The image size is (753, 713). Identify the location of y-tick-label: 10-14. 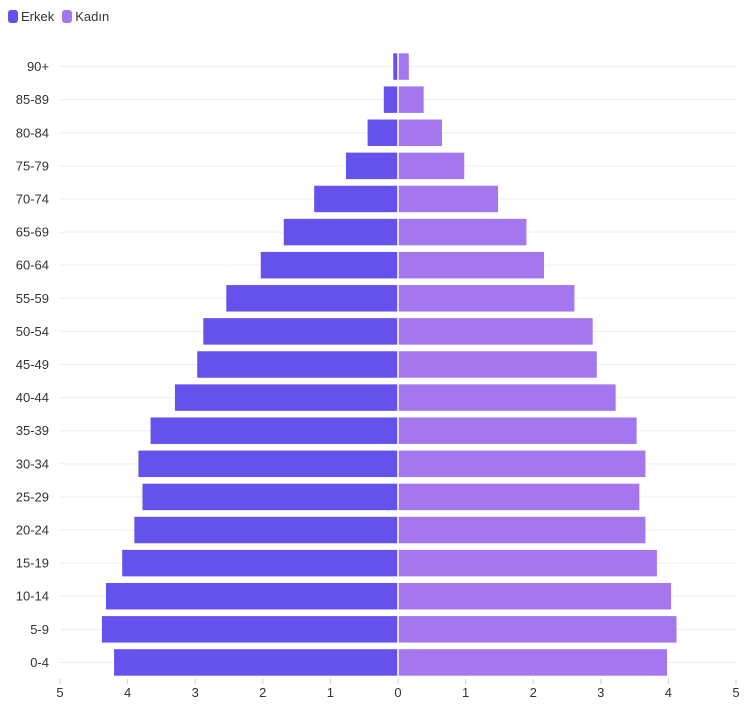
(32, 596).